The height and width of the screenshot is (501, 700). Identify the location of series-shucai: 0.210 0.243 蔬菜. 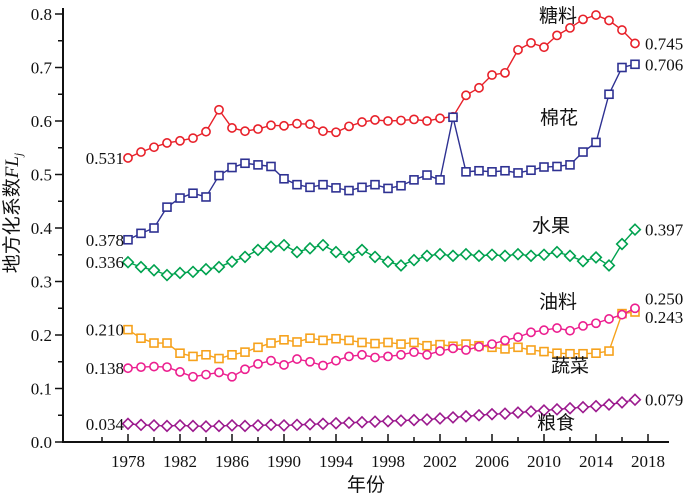
(384, 342).